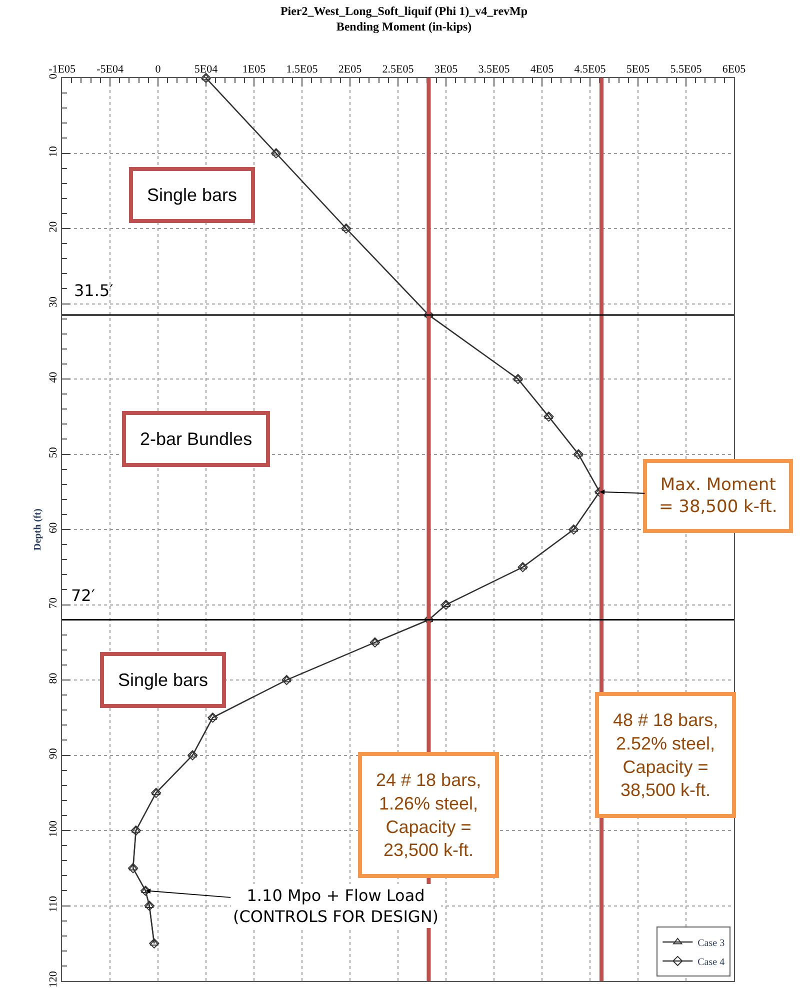  I want to click on y-tick-label: 30, so click(54, 302).